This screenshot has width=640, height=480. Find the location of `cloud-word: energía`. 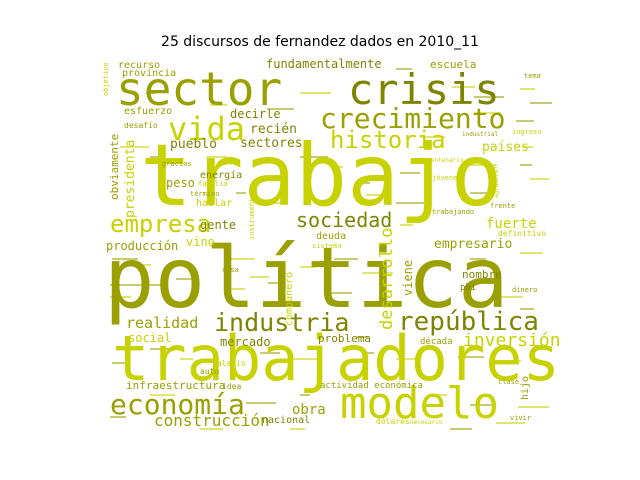

cloud-word: energía is located at coordinates (221, 175).